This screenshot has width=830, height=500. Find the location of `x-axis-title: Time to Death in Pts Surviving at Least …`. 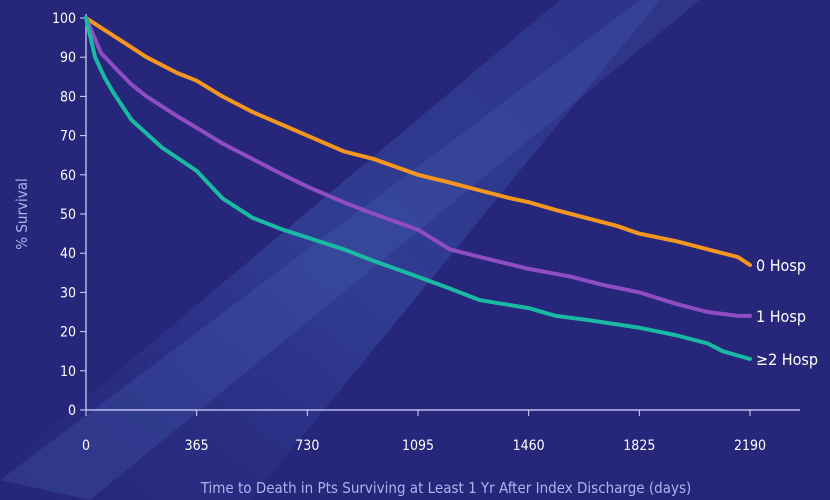

x-axis-title: Time to Death in Pts Surviving at Least … is located at coordinates (446, 488).